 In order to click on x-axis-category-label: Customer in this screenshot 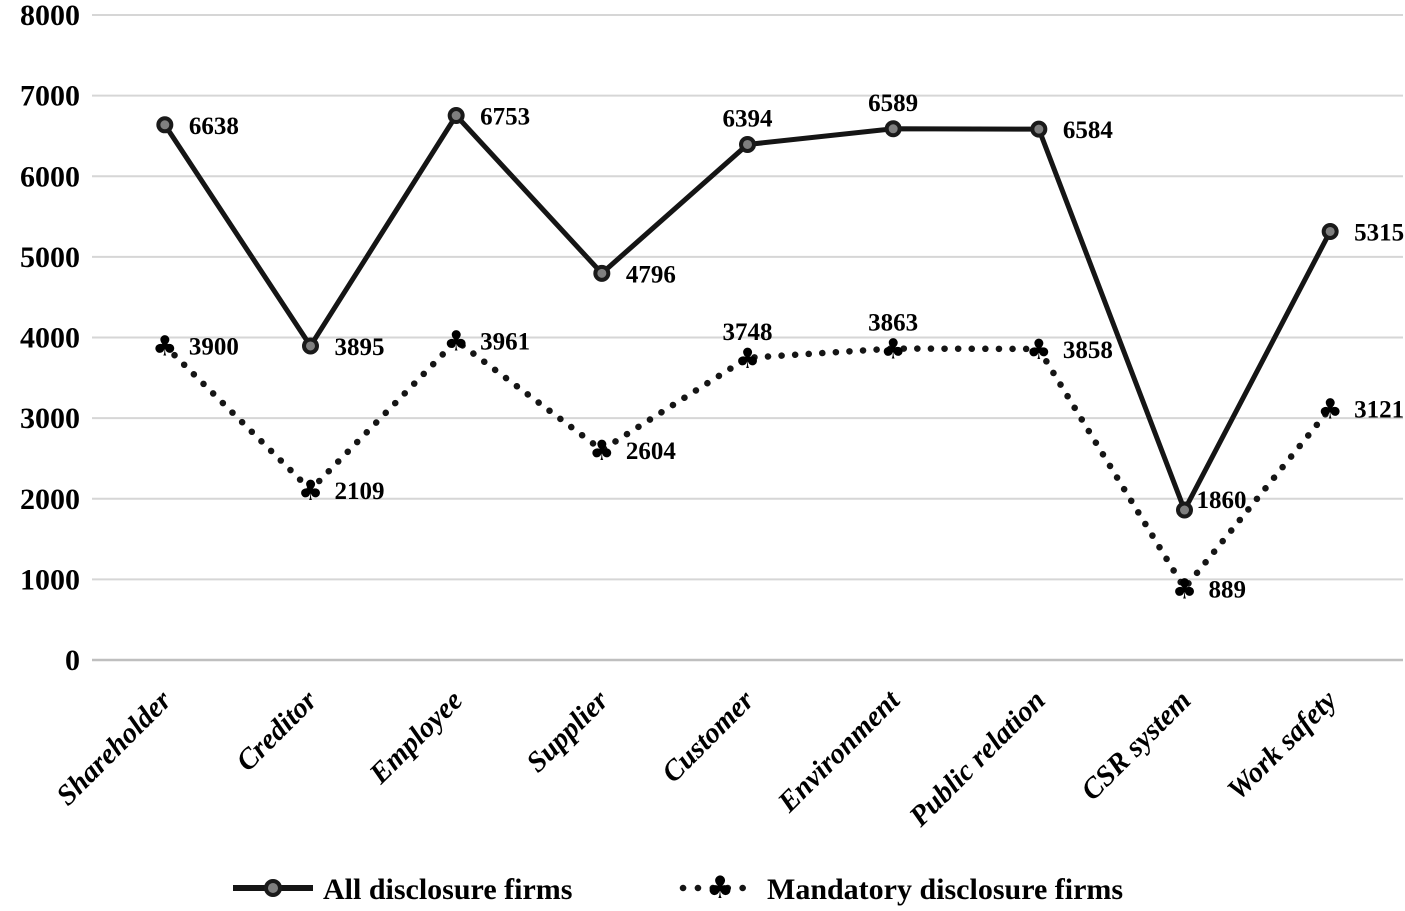, I will do `click(708, 736)`.